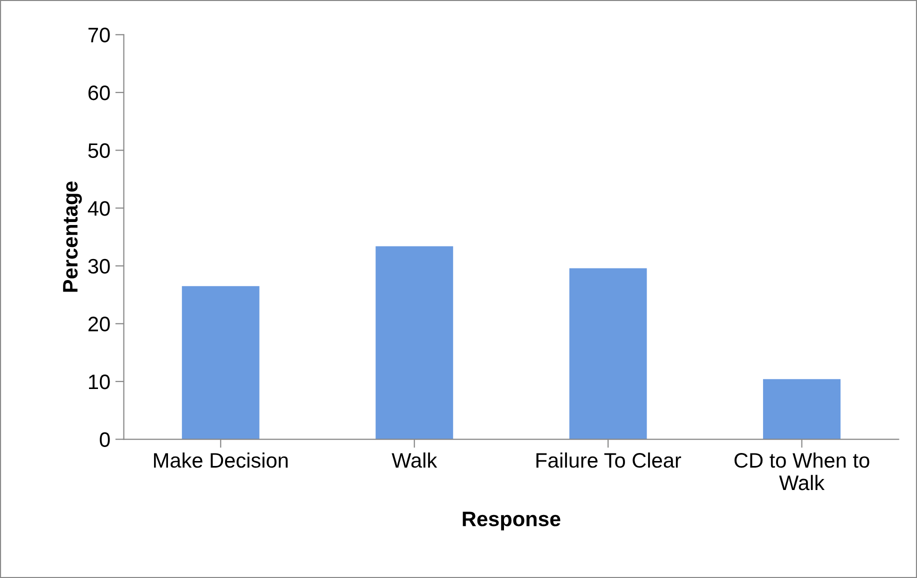 The height and width of the screenshot is (578, 917). I want to click on x-tick-label: Make Decision, so click(221, 460).